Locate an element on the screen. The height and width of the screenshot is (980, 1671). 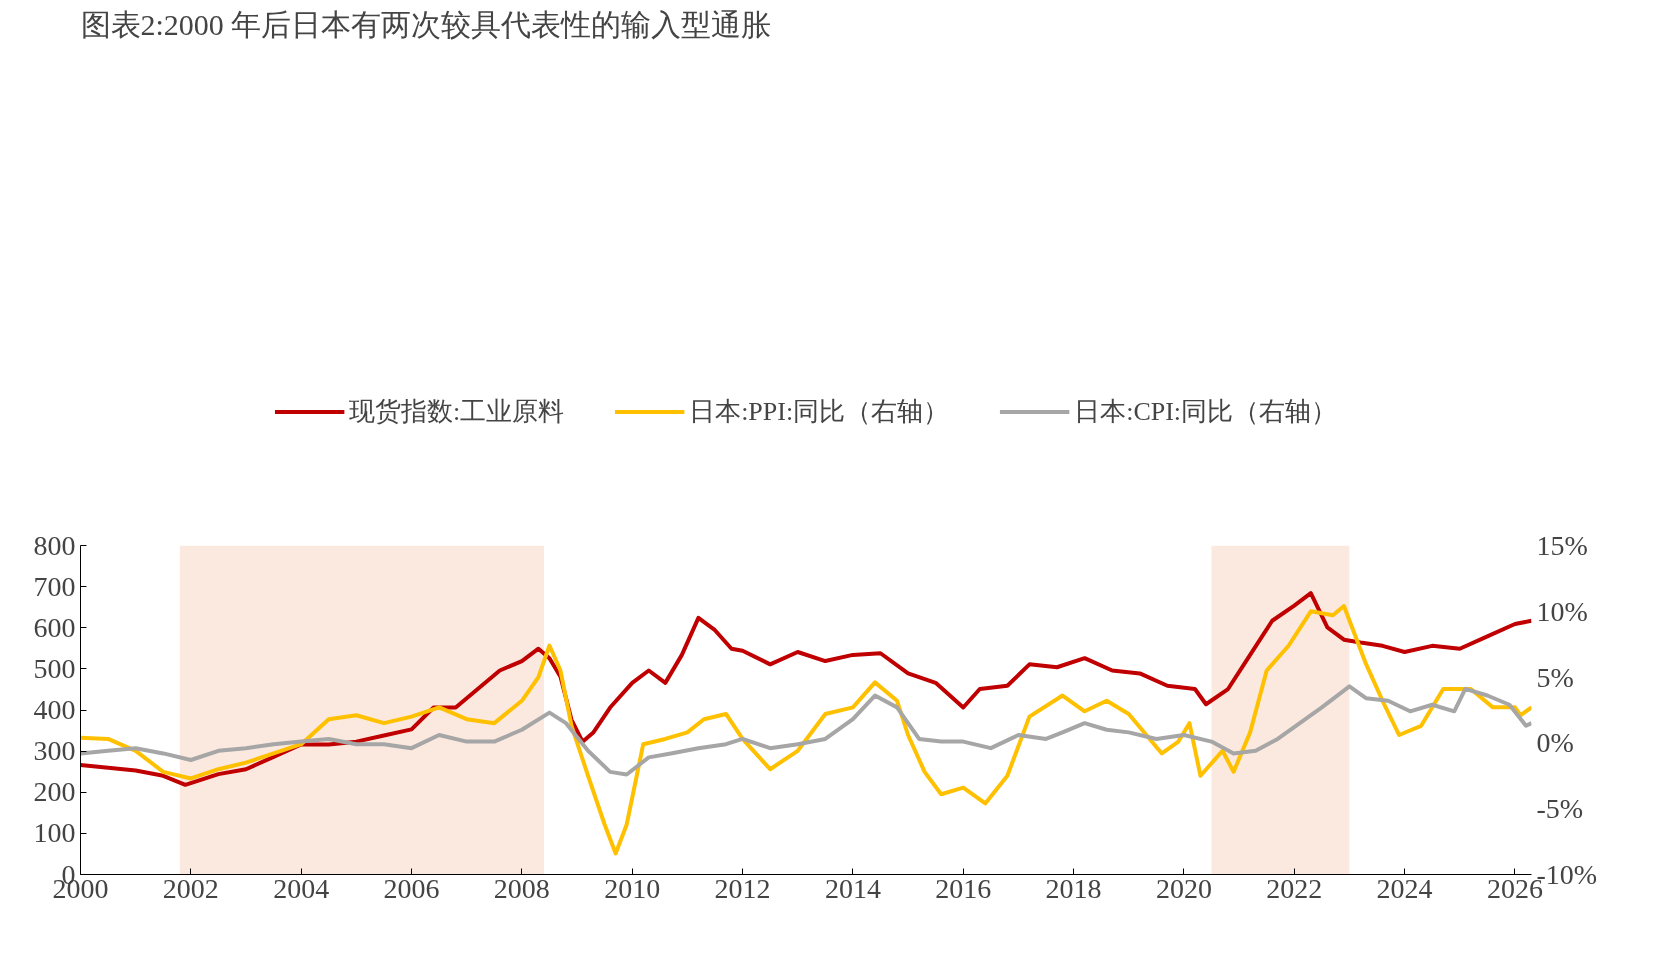
x-tick-label: 2010 is located at coordinates (632, 888).